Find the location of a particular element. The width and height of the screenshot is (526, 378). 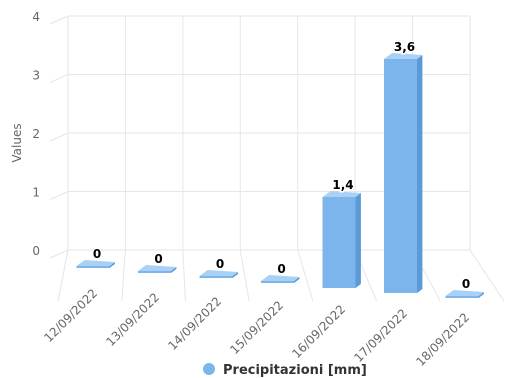

bar-18/09/2022 is located at coordinates (464, 294).